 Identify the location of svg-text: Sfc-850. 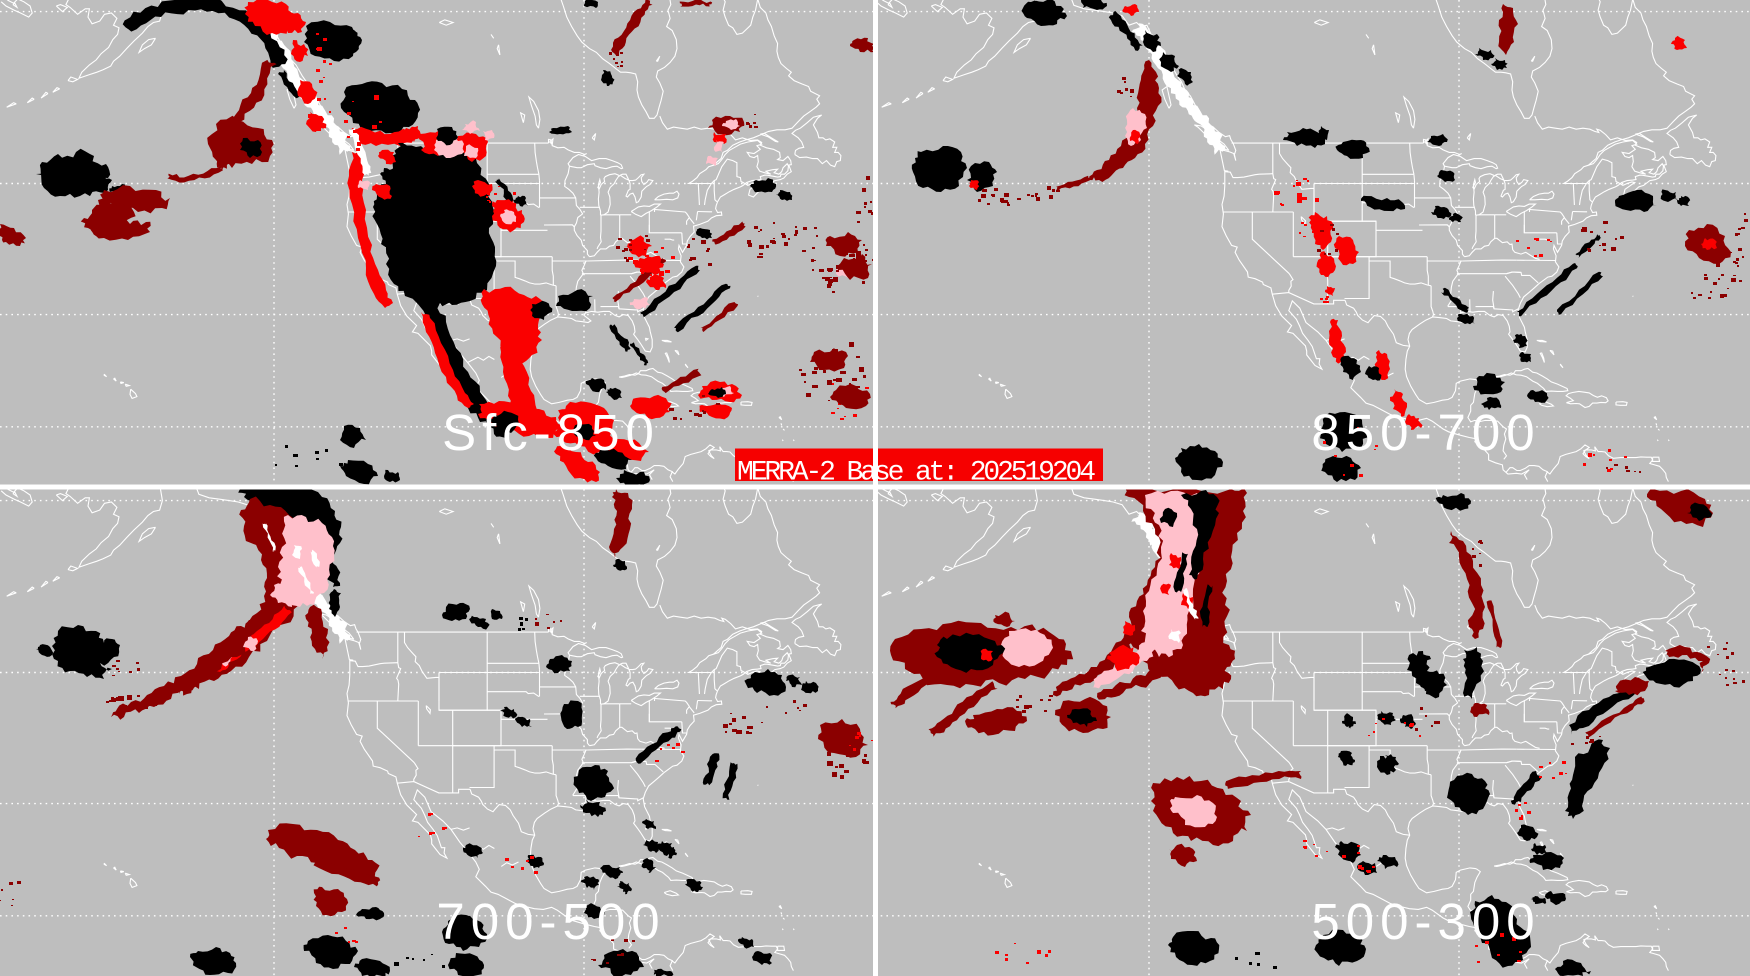
(551, 432).